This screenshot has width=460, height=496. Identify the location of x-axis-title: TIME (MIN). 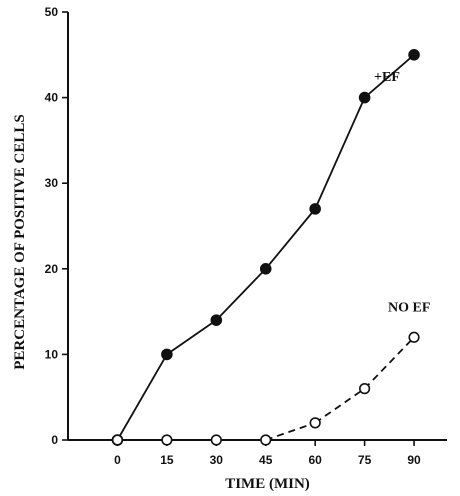
(267, 484).